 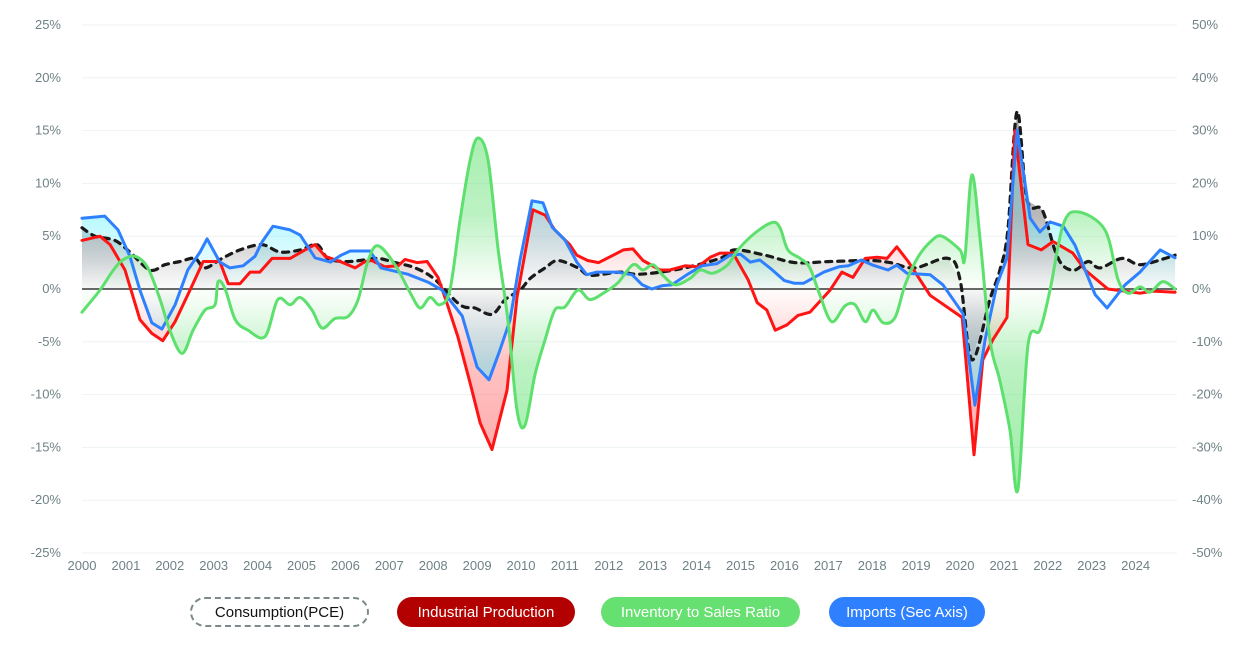 I want to click on left-tick-label: -10%, so click(x=46, y=394).